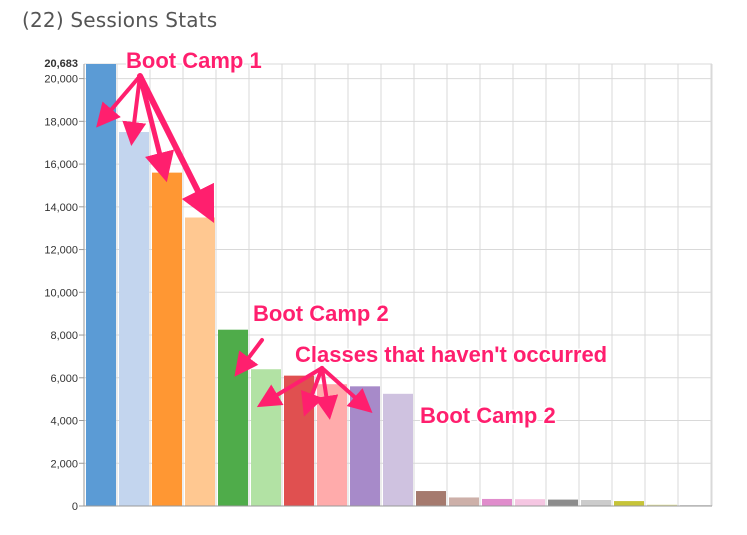  I want to click on y-tick-label: 14,000, so click(61, 208).